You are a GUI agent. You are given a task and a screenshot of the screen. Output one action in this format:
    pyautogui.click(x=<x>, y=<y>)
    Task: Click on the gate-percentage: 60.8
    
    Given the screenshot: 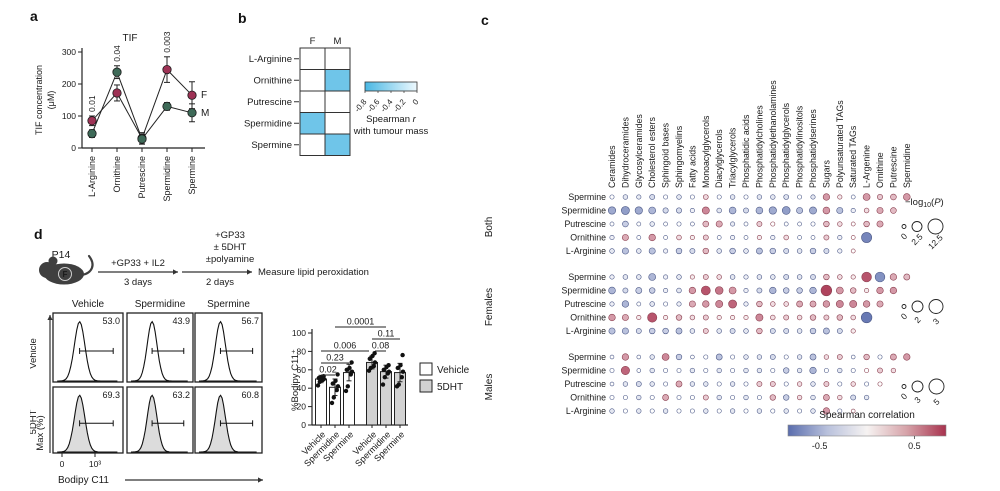 What is the action you would take?
    pyautogui.click(x=250, y=395)
    